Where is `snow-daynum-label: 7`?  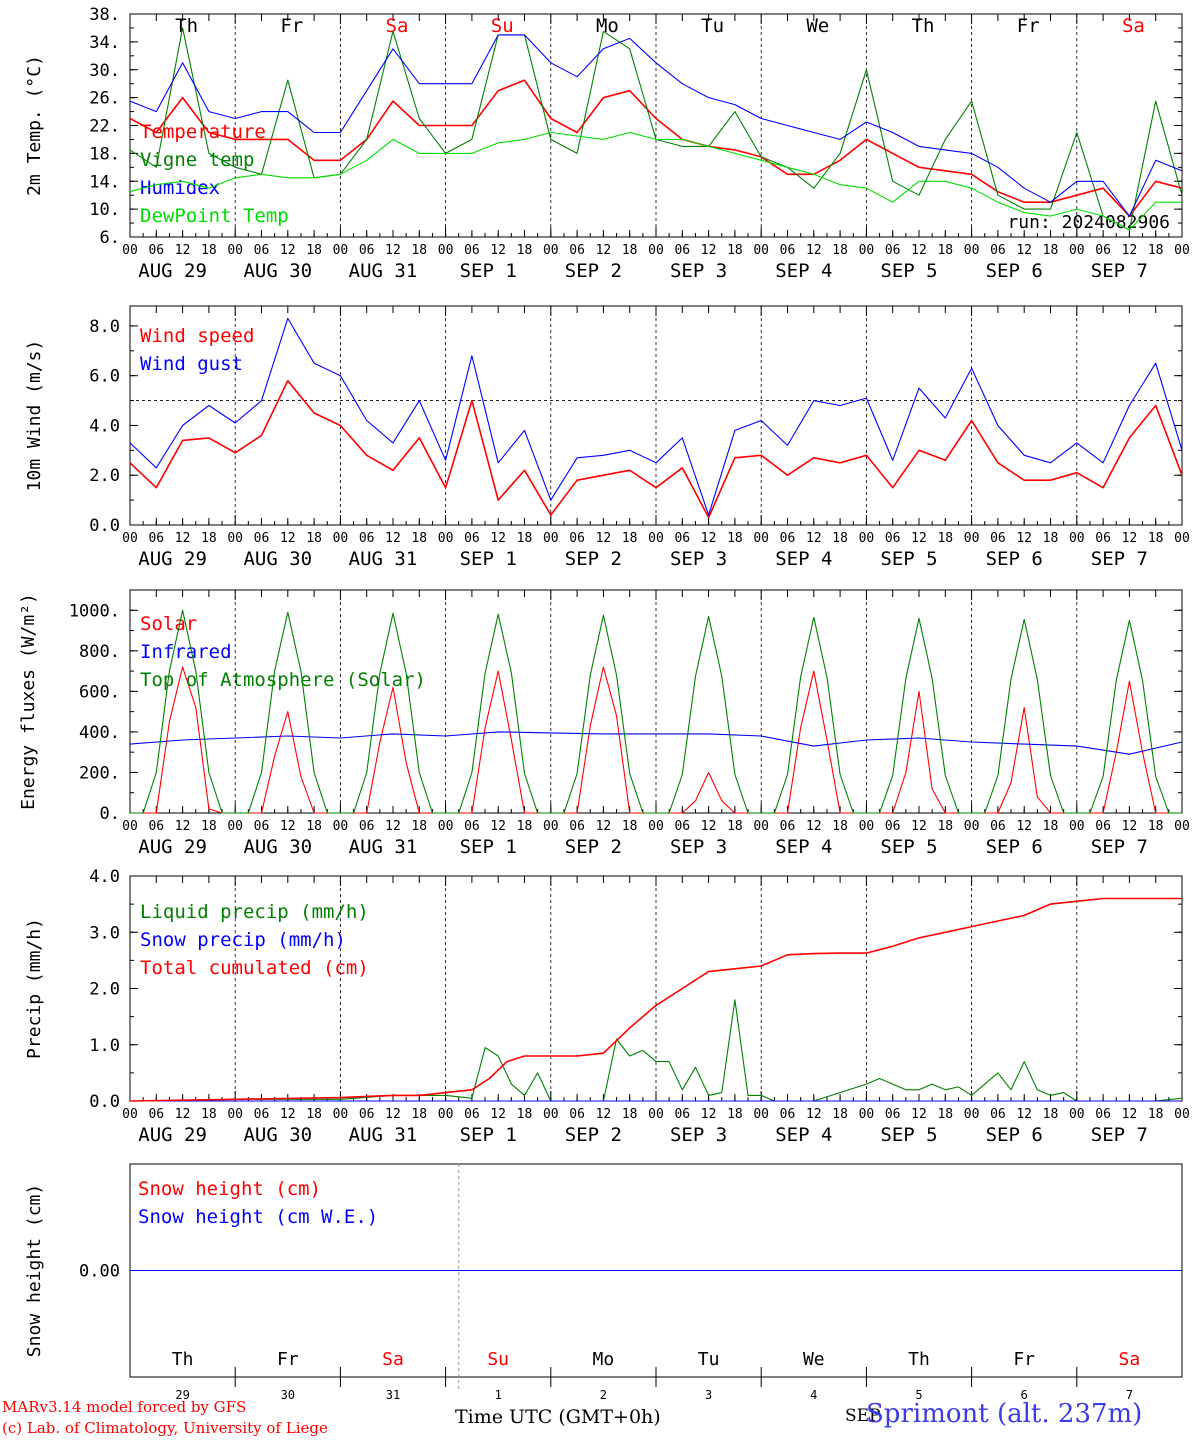
snow-daynum-label: 7 is located at coordinates (1129, 1395).